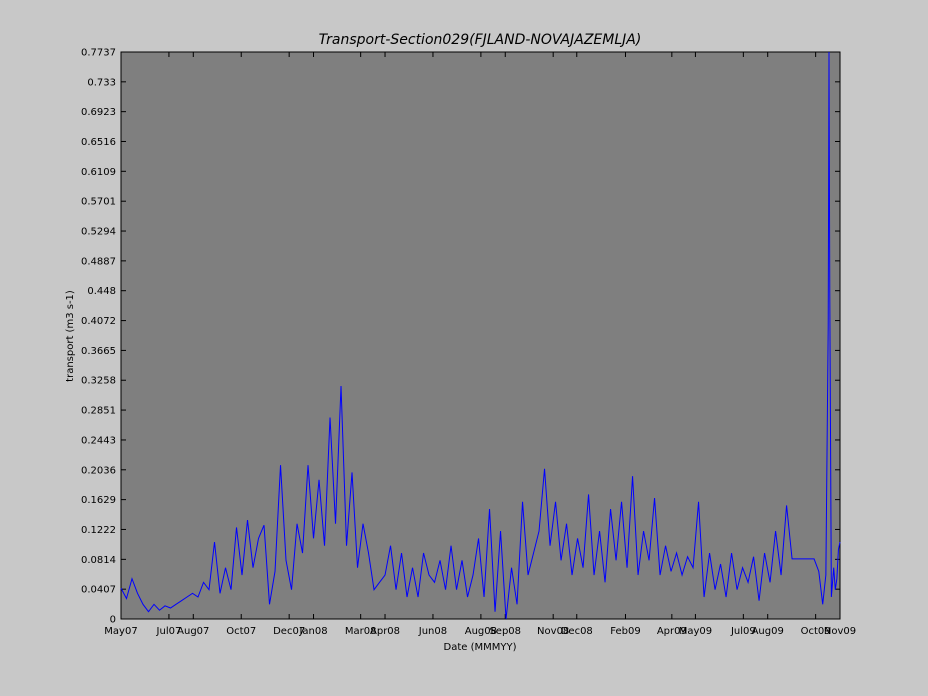  What do you see at coordinates (98, 470) in the screenshot?
I see `y-tick-label: 0.2036` at bounding box center [98, 470].